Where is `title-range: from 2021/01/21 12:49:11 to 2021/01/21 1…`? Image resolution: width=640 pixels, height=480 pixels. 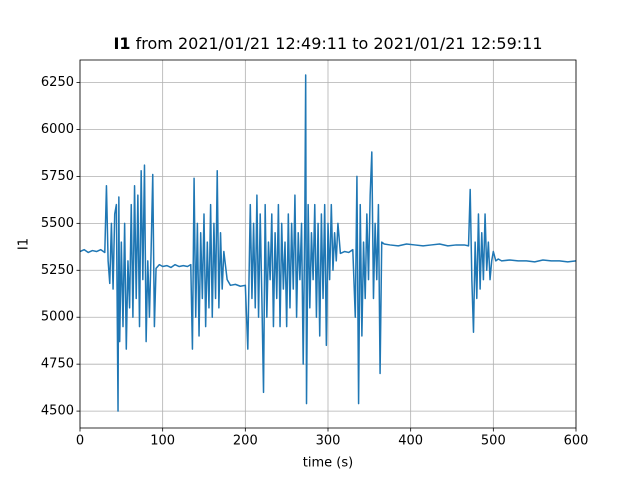 title-range: from 2021/01/21 12:49:11 to 2021/01/21 1… is located at coordinates (339, 43).